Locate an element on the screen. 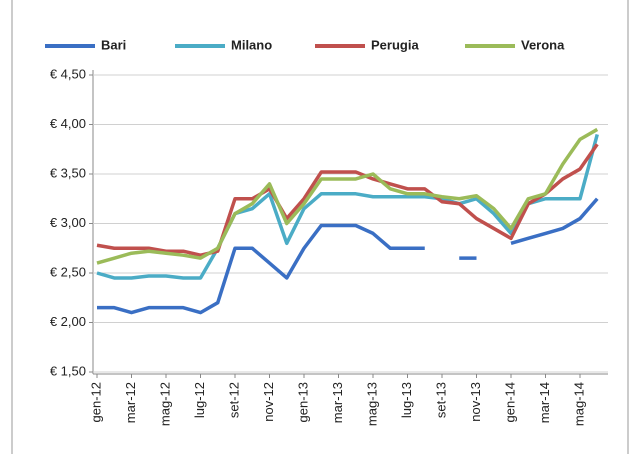  x-tick-label: nov-12 is located at coordinates (268, 402).